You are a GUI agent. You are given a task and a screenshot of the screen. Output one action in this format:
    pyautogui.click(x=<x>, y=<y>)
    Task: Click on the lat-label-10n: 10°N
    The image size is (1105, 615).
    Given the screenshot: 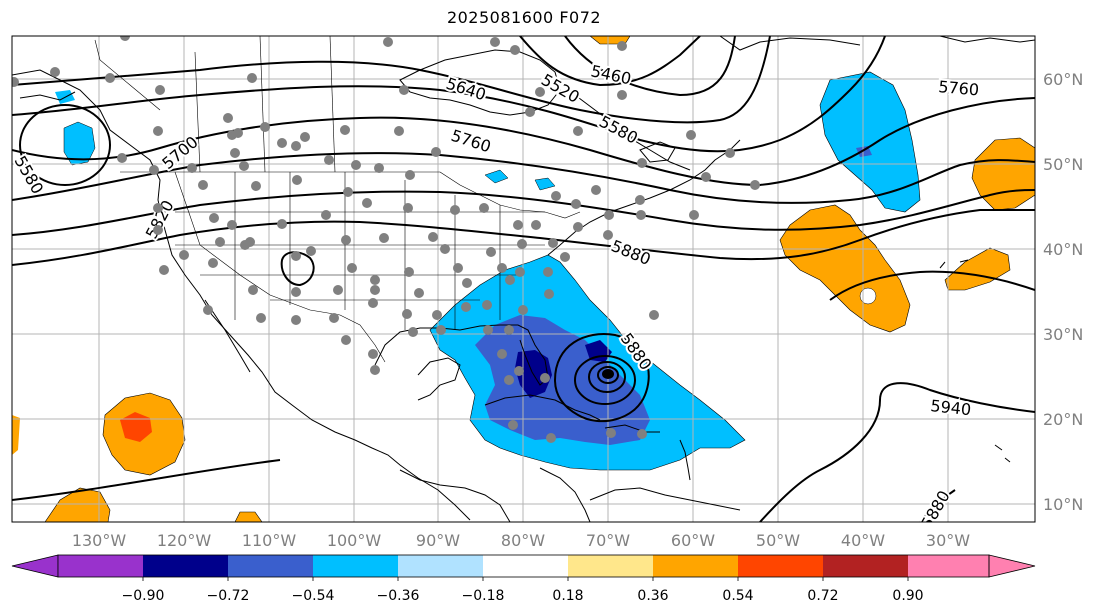 What is the action you would take?
    pyautogui.click(x=1063, y=504)
    